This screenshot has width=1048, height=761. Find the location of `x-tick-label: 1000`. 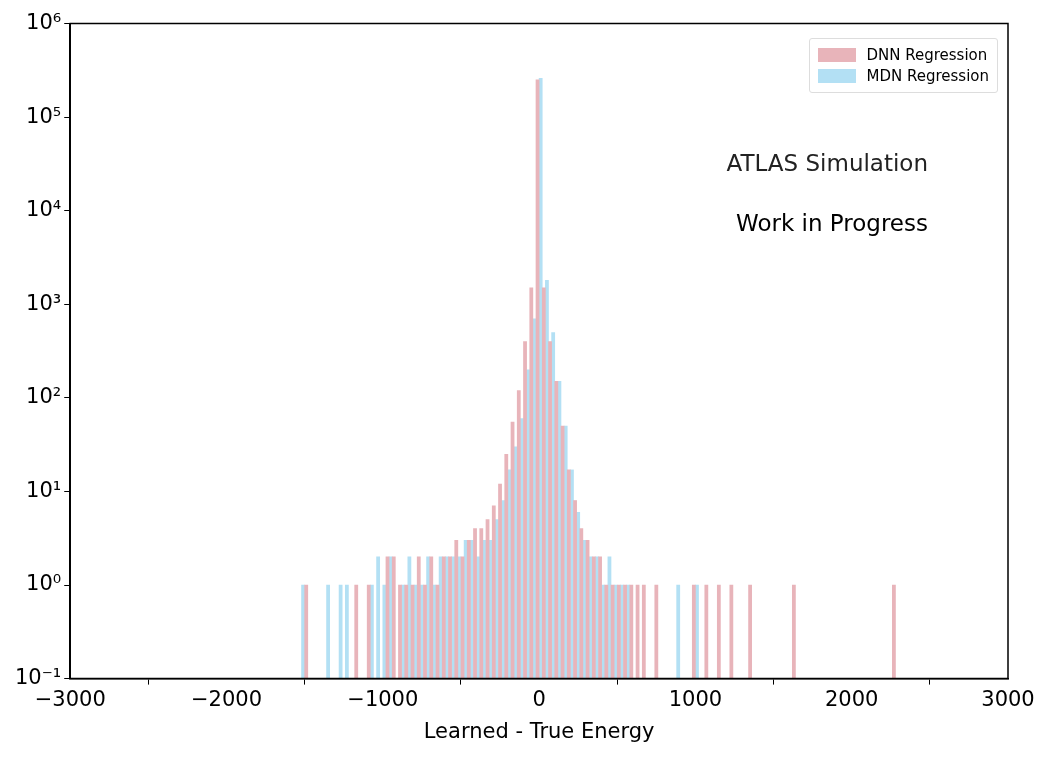

x-tick-label: 1000 is located at coordinates (695, 698).